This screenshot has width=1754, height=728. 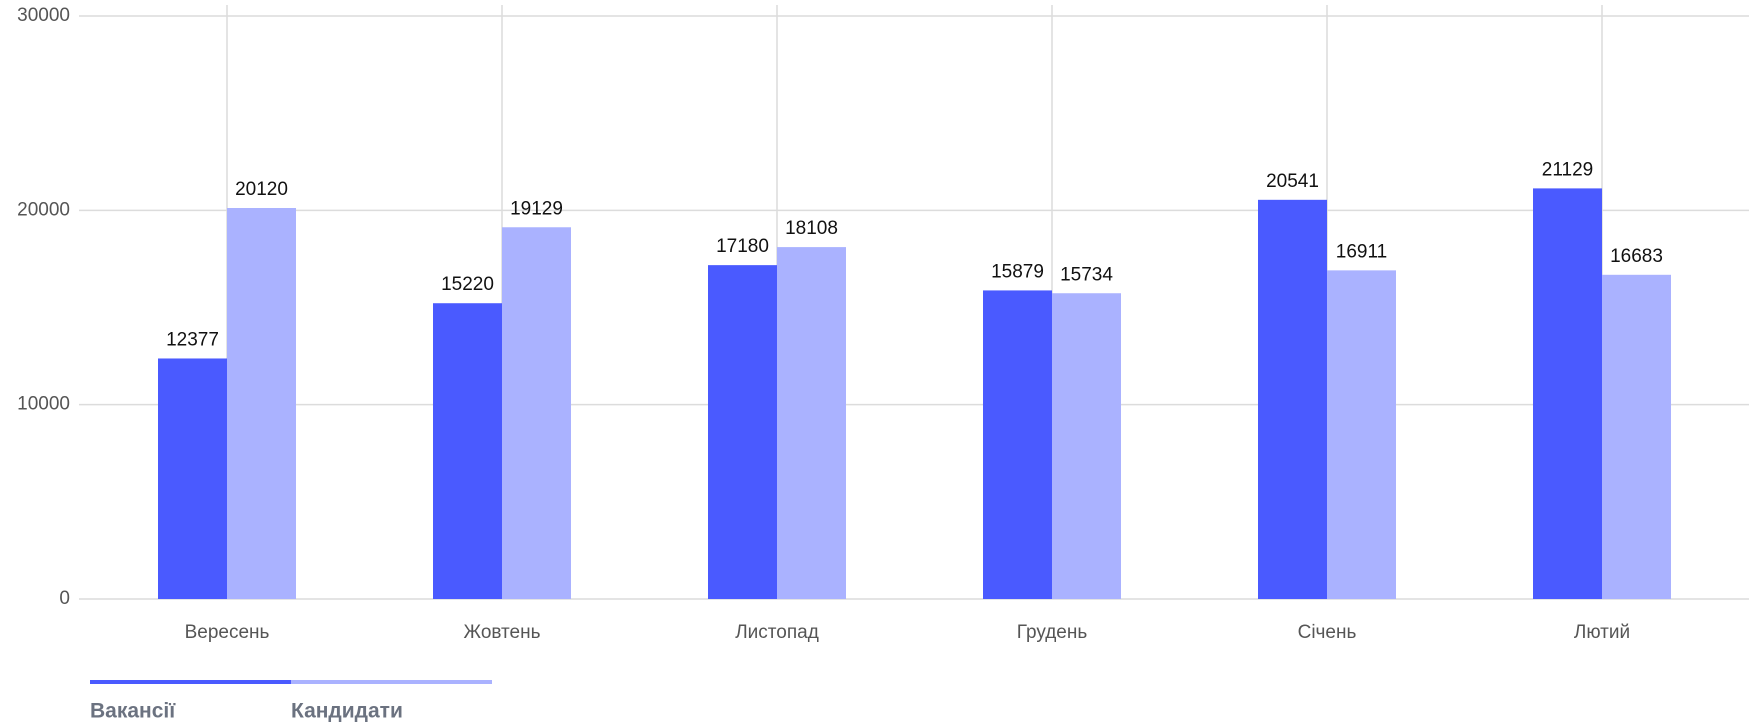 What do you see at coordinates (192, 339) in the screenshot?
I see `value-label: 12377` at bounding box center [192, 339].